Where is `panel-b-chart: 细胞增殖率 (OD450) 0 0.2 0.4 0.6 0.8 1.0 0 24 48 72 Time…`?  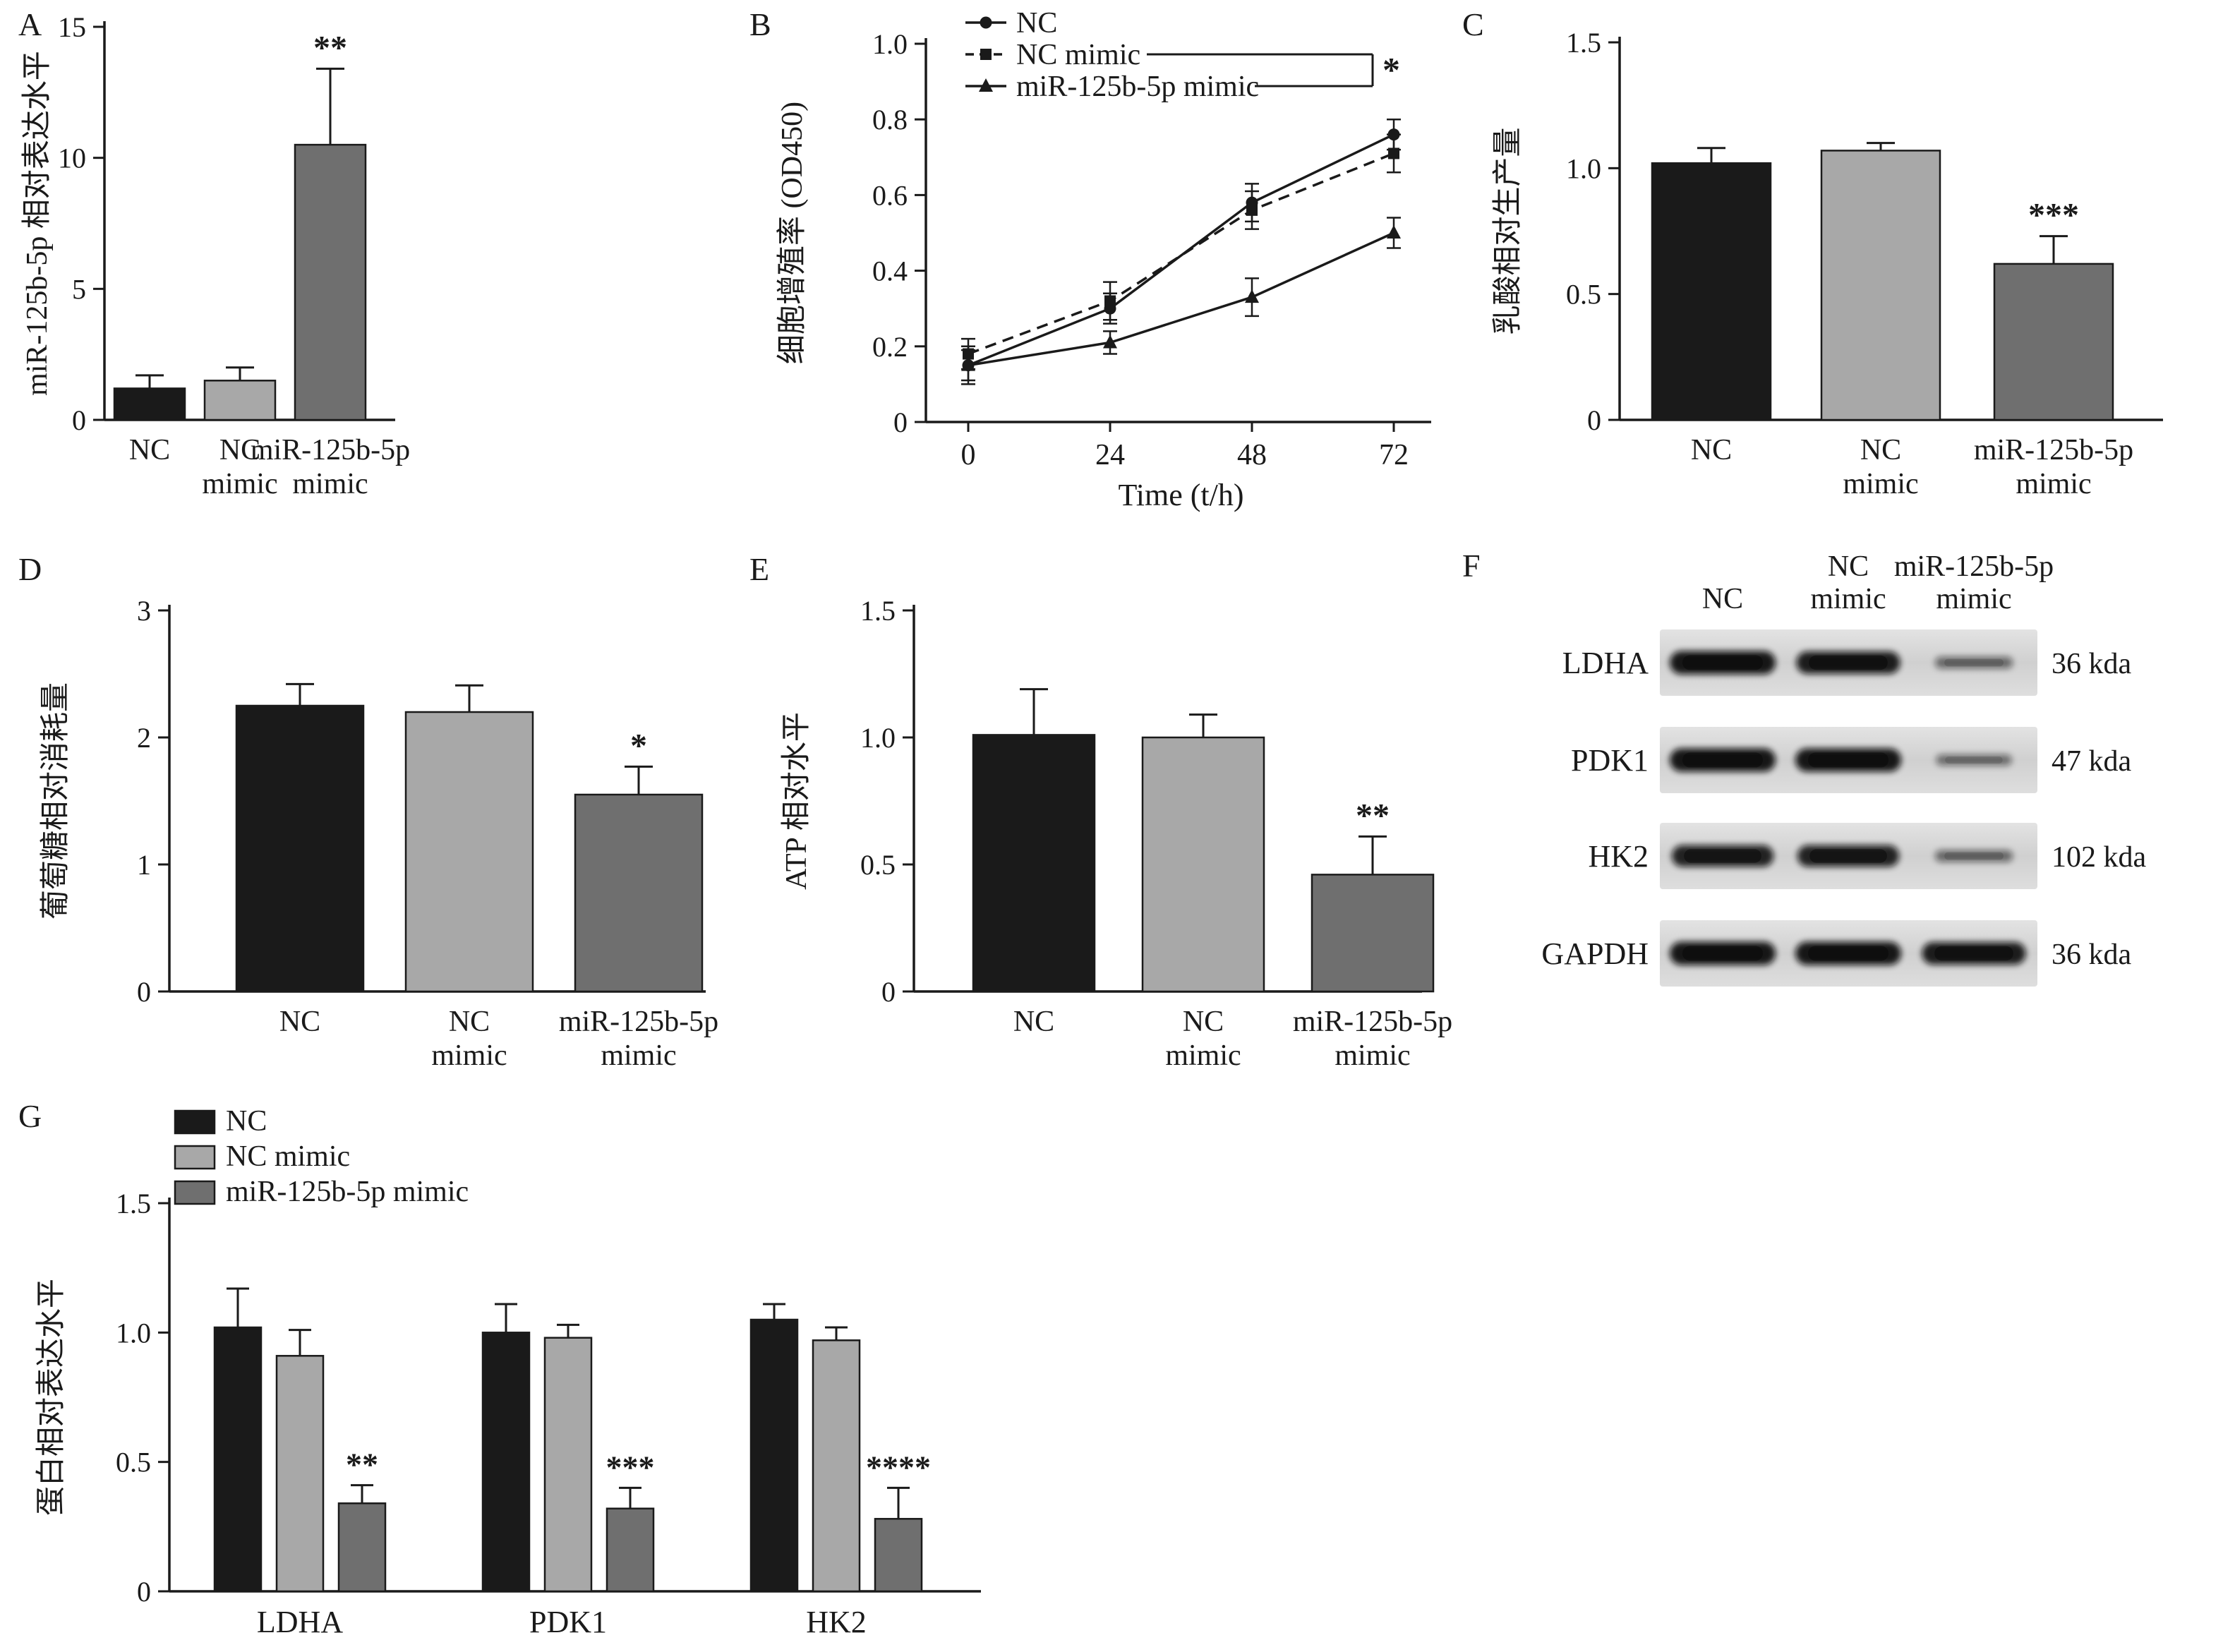 panel-b-chart: 细胞增殖率 (OD450) 0 0.2 0.4 0.6 0.8 1.0 0 24 48 72 Time… is located at coordinates (1104, 259).